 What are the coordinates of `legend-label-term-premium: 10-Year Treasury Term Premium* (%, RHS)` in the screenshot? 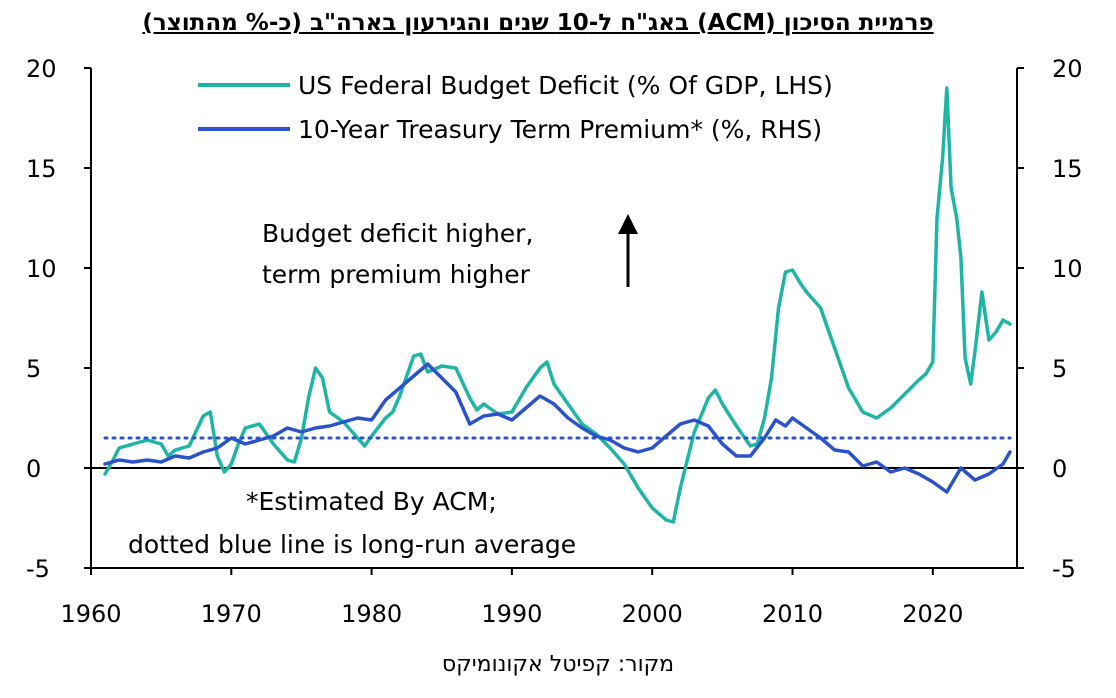 It's located at (560, 129).